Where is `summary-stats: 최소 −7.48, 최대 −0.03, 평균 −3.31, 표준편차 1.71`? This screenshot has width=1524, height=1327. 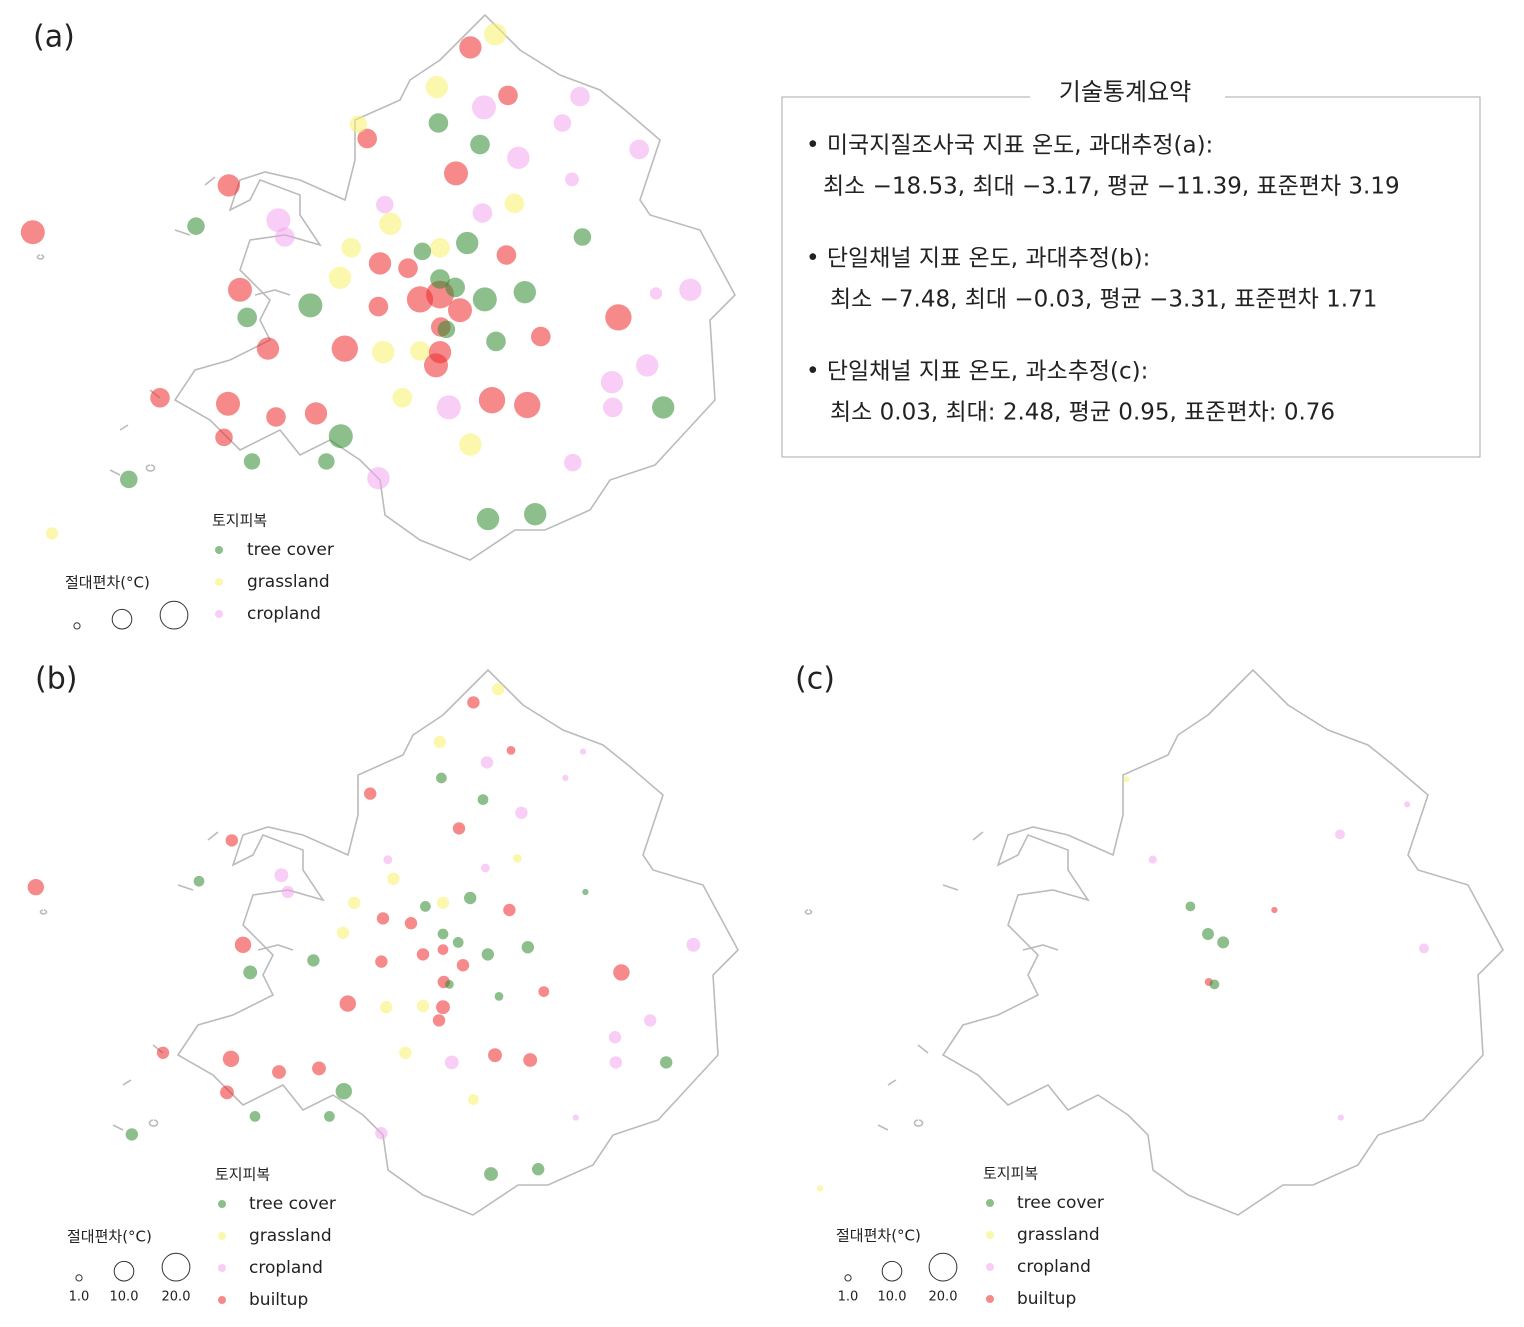
summary-stats: 최소 −7.48, 최대 −0.03, 평균 −3.31, 표준편차 1.71 is located at coordinates (1103, 300).